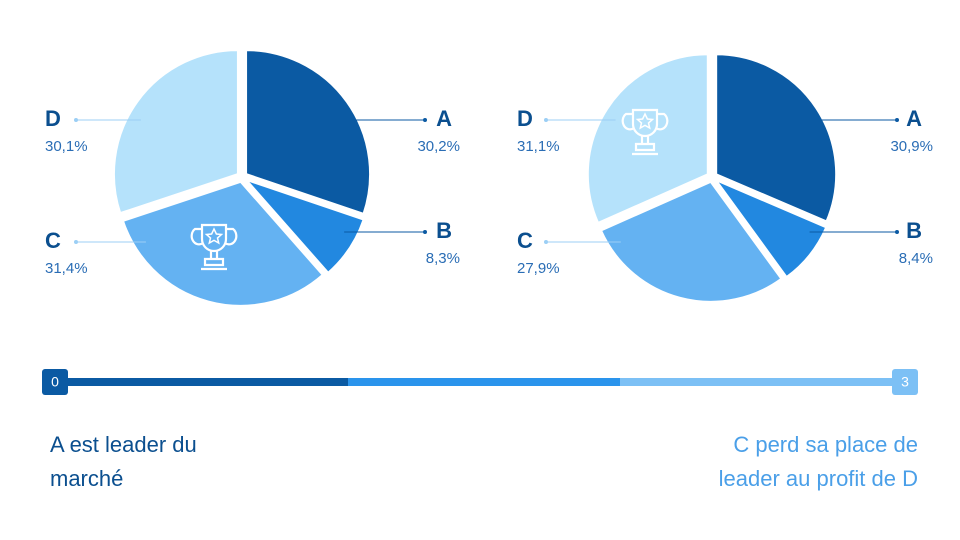 Image resolution: width=960 pixels, height=540 pixels. Describe the element at coordinates (916, 258) in the screenshot. I see `value-label: 8,4%` at that location.